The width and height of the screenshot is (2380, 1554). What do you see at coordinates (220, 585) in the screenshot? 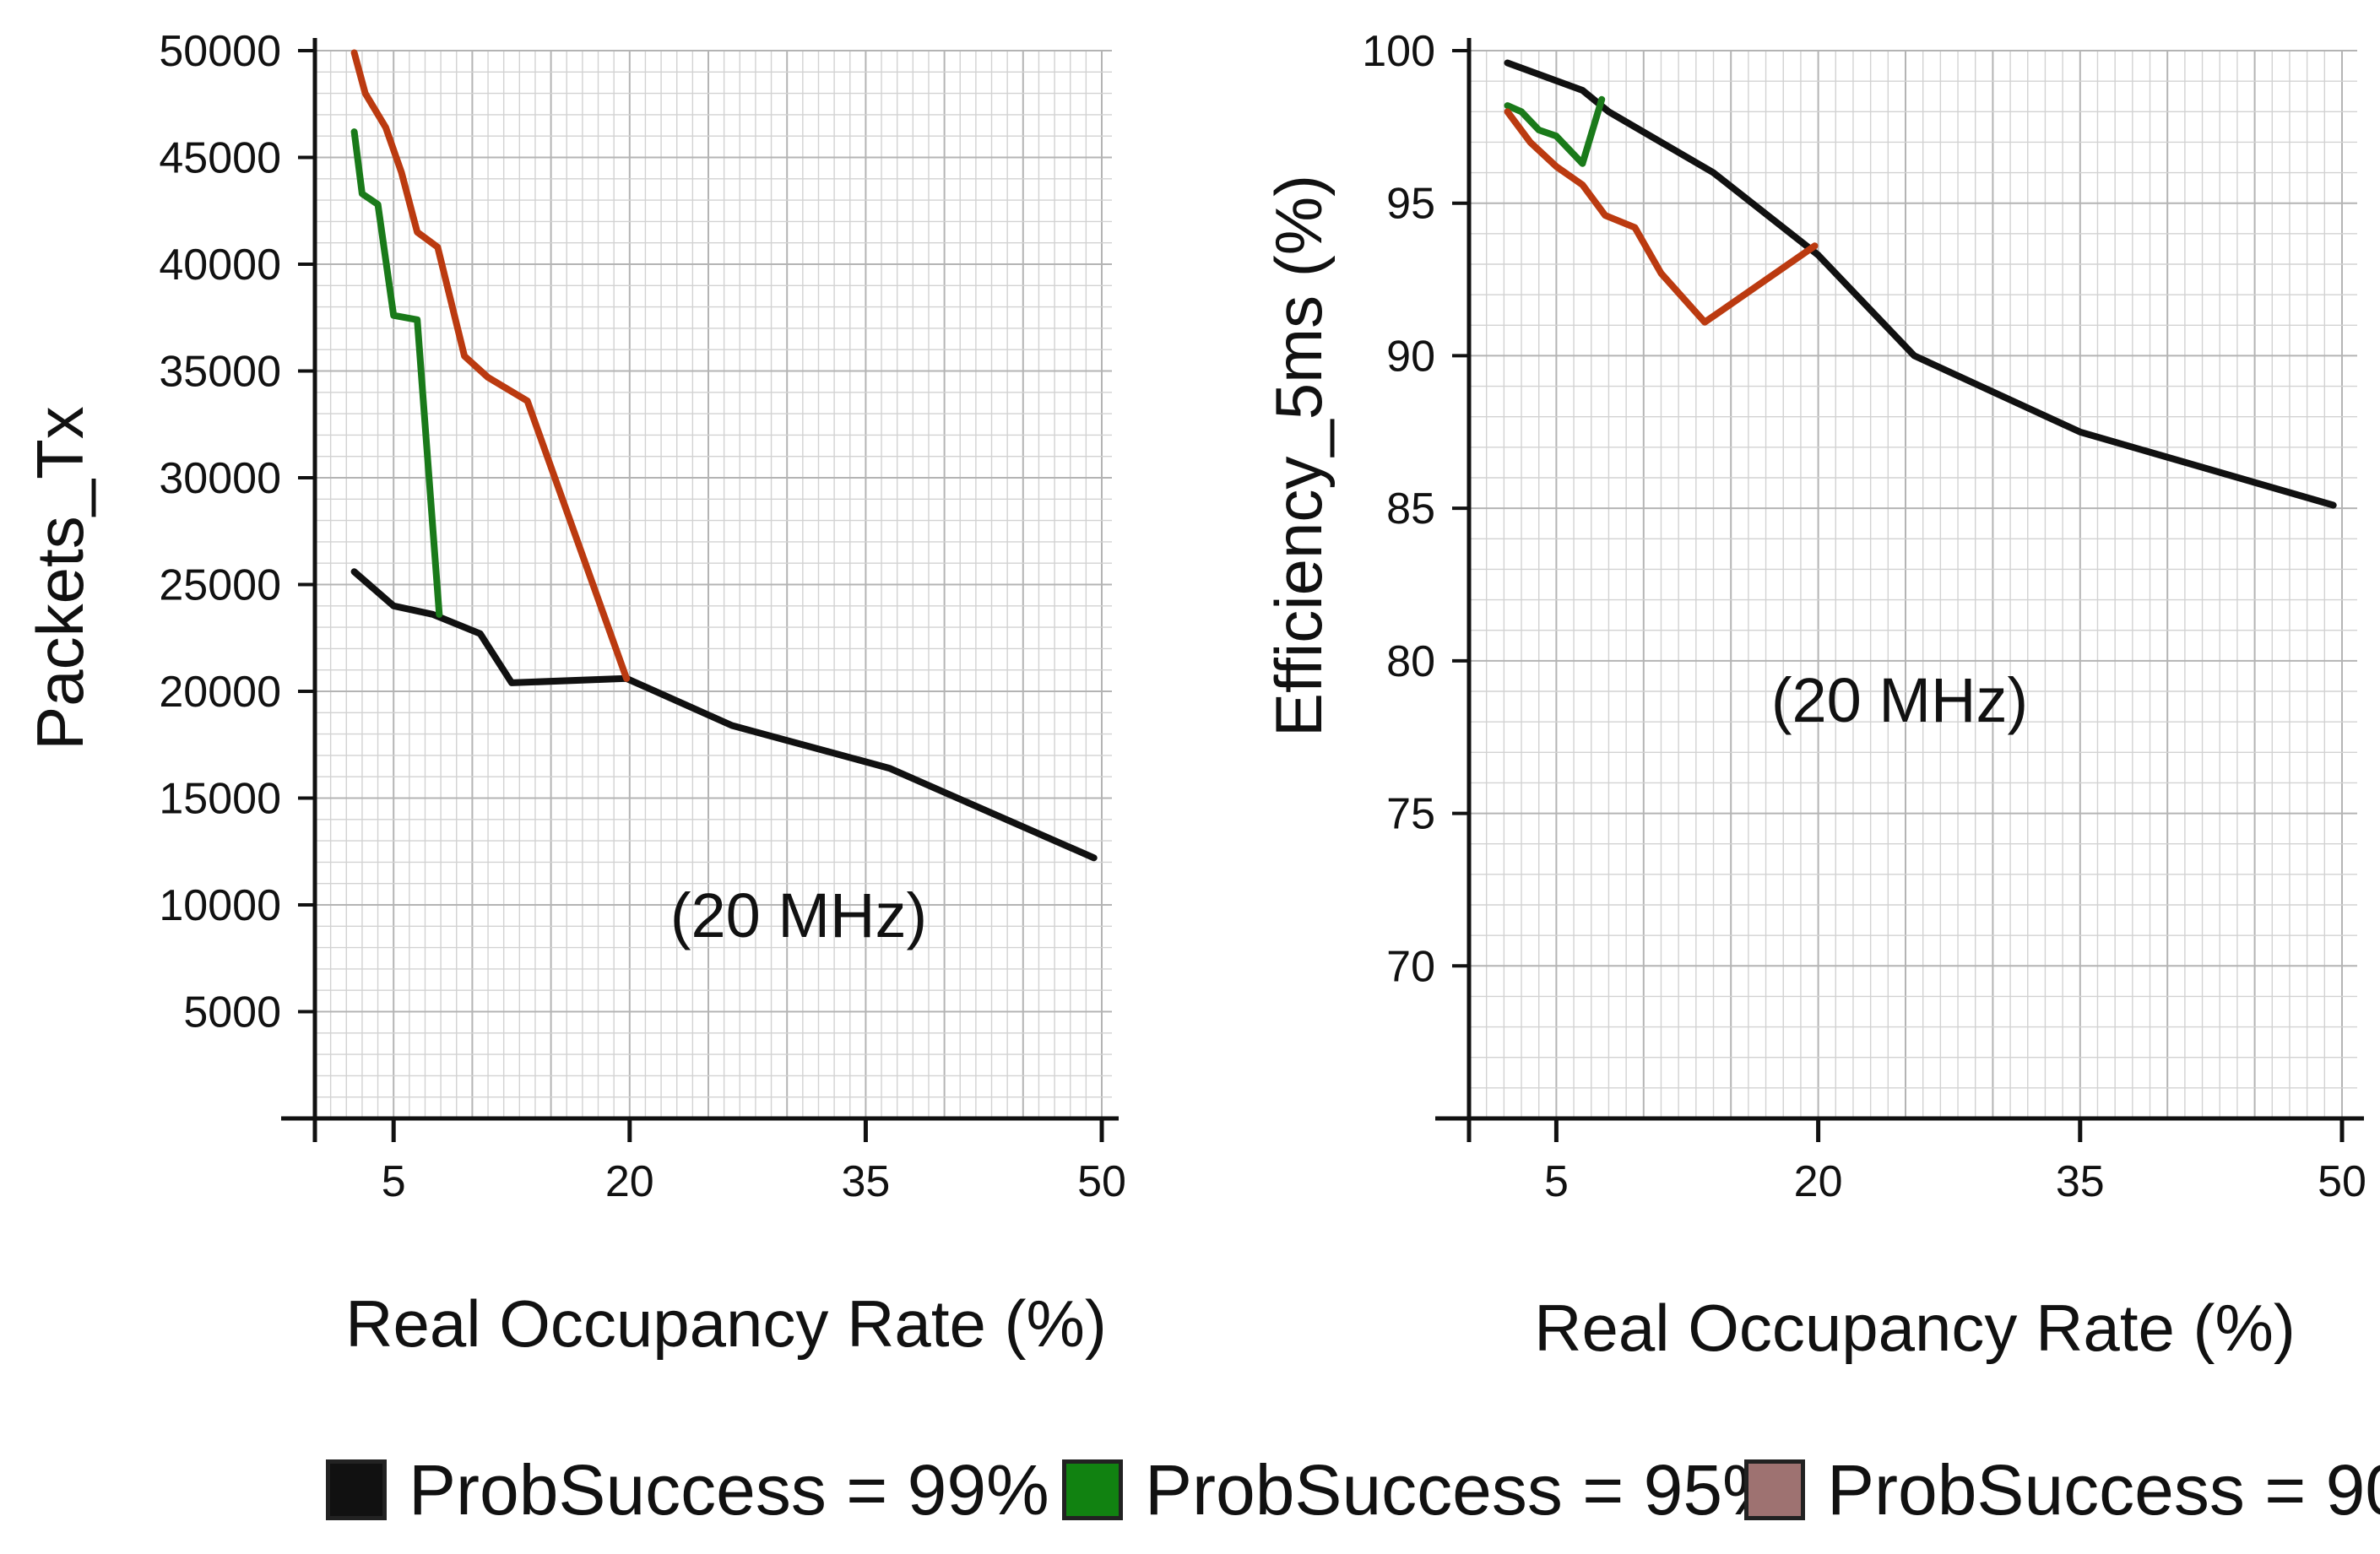
I see `y-tick-label: 25000` at bounding box center [220, 585].